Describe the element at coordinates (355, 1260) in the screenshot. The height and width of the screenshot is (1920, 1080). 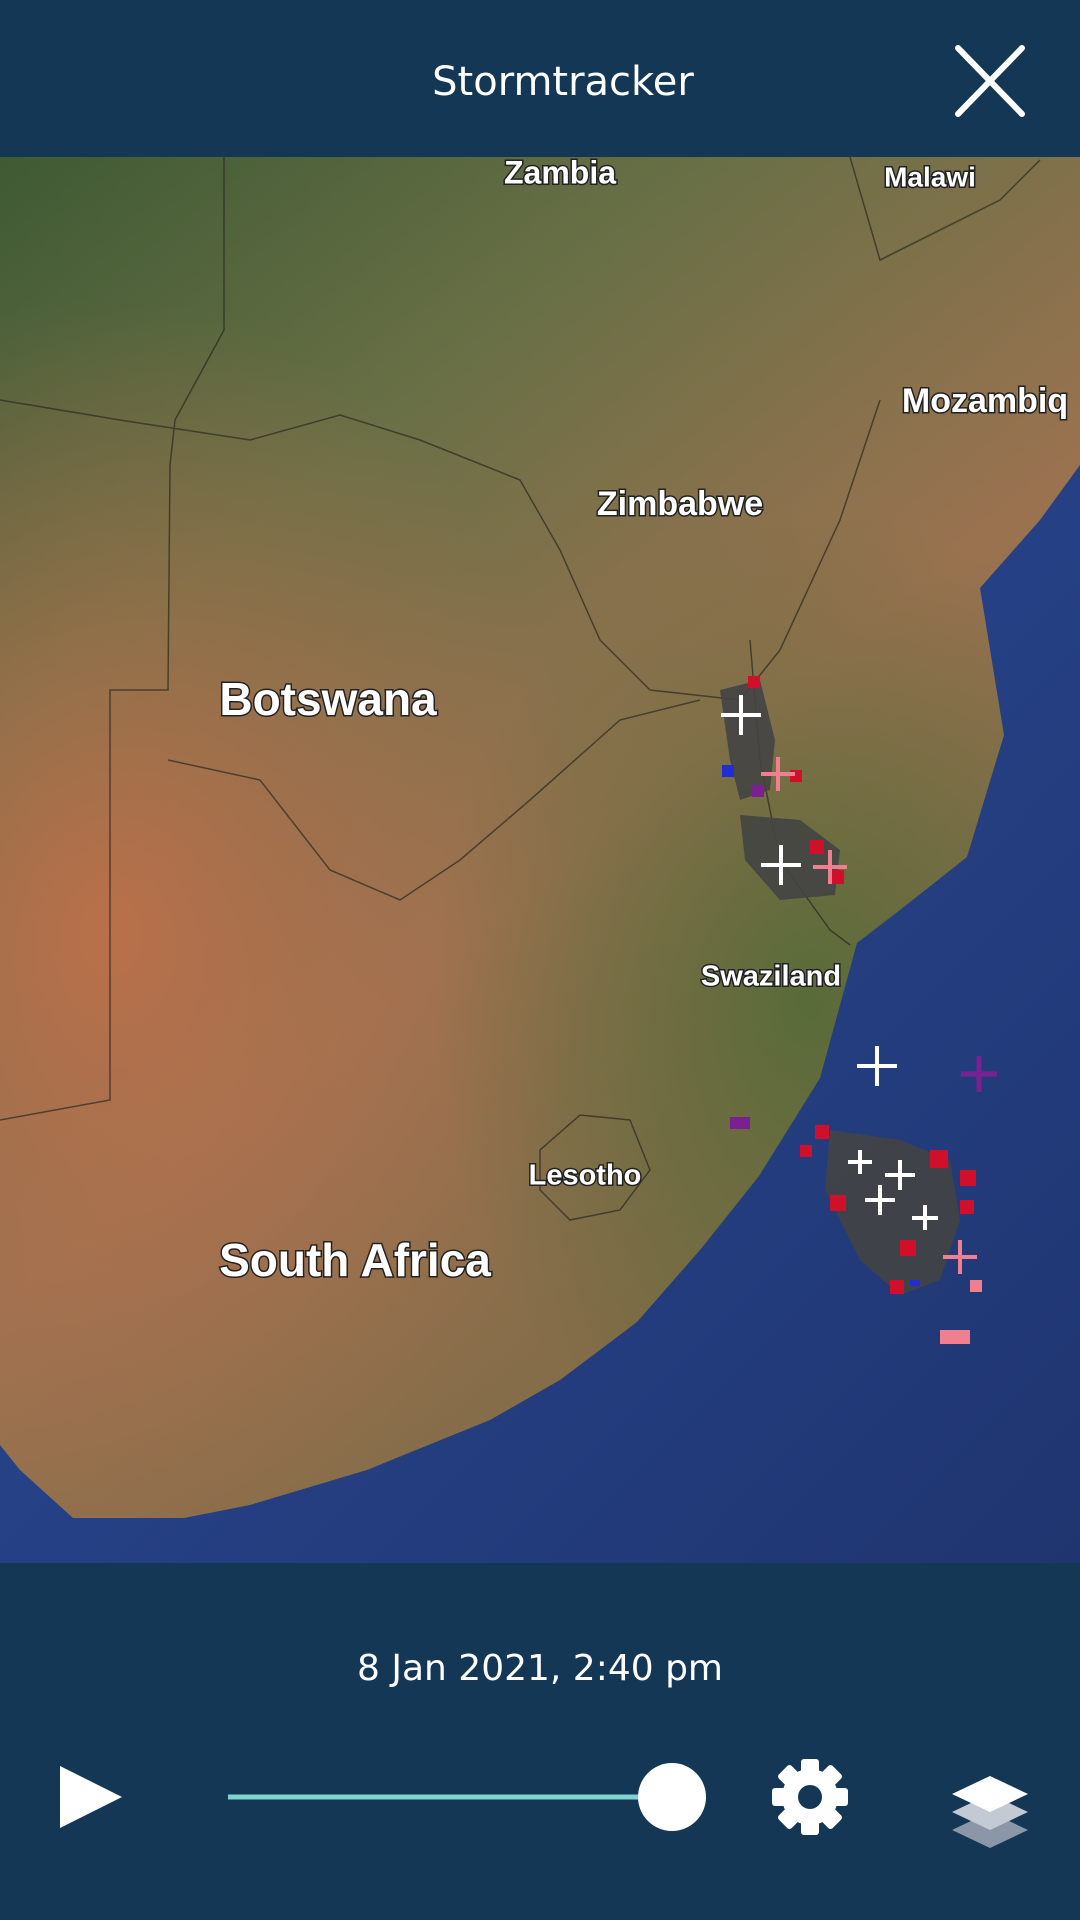
I see `map-label: South Africa` at that location.